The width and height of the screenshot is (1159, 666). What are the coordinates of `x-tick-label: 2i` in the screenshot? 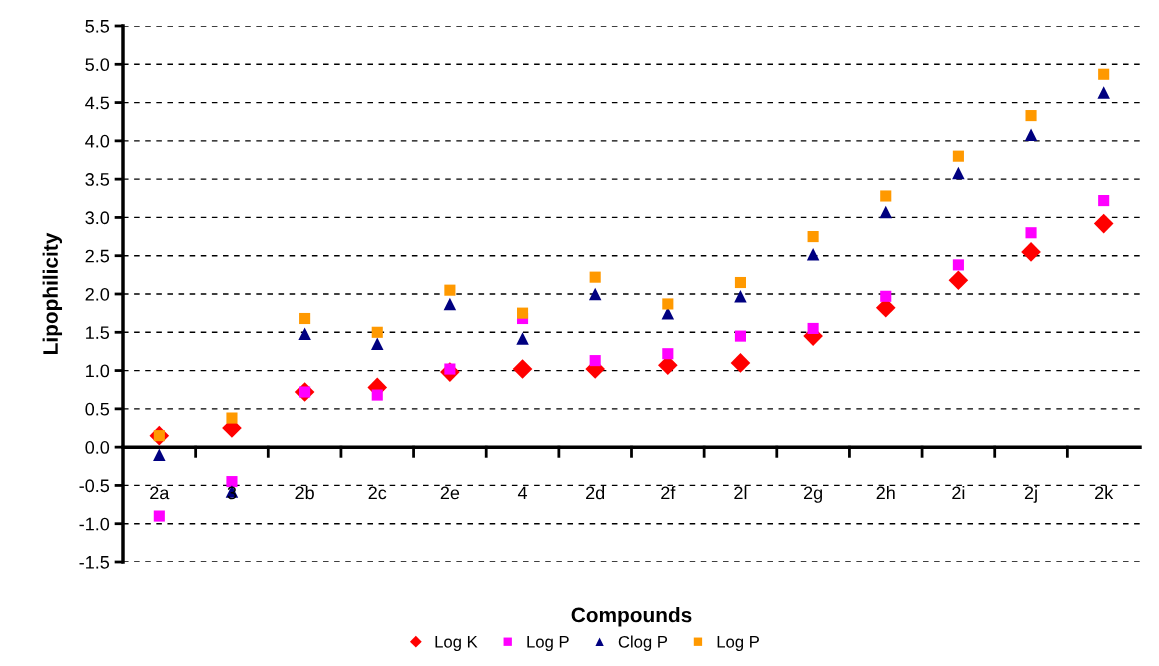 It's located at (958, 493).